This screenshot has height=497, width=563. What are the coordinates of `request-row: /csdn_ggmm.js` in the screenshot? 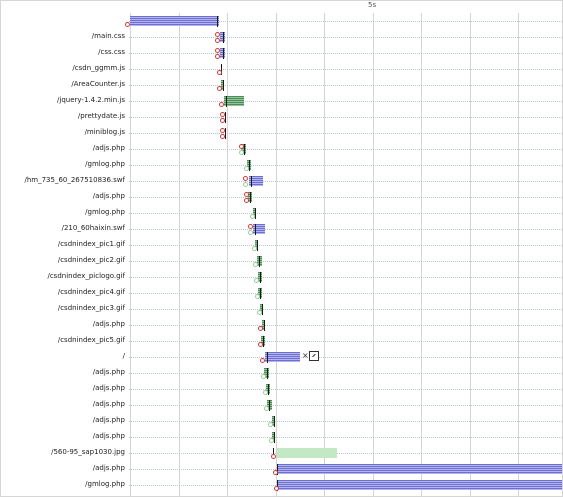 It's located at (281, 69).